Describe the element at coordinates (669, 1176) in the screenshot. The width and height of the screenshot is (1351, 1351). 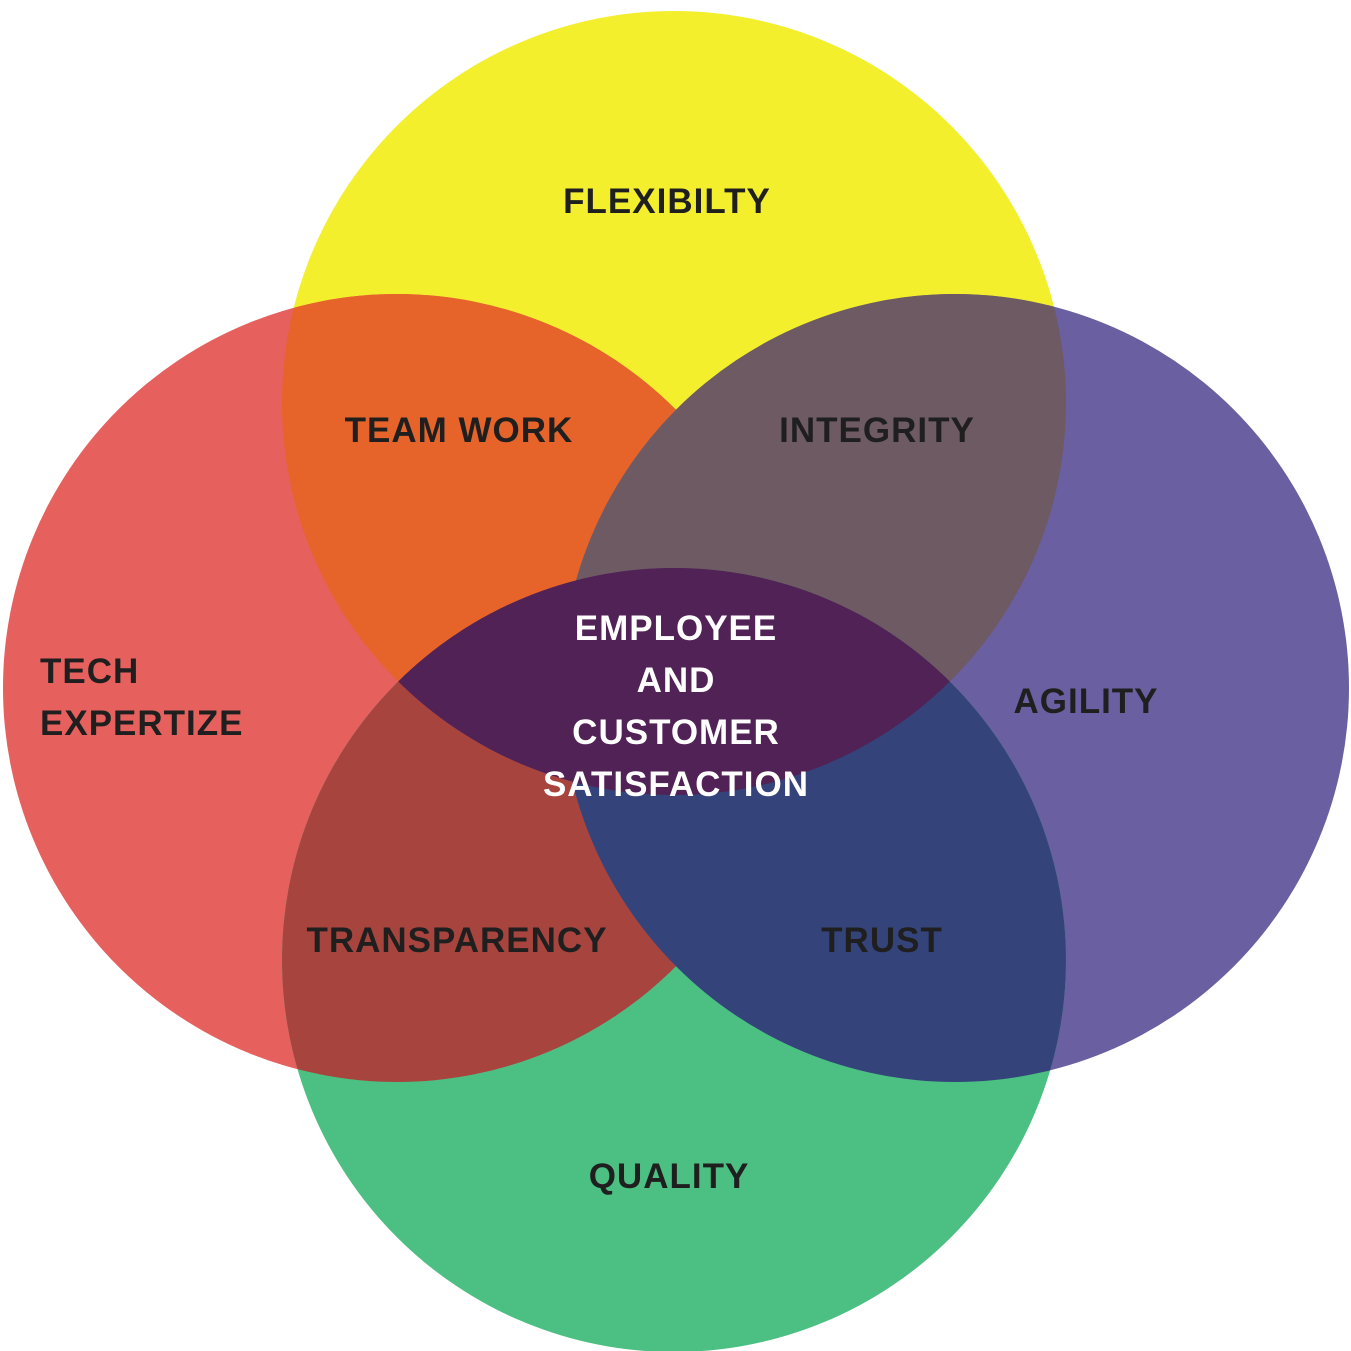
I see `label-quality: QUALITY` at that location.